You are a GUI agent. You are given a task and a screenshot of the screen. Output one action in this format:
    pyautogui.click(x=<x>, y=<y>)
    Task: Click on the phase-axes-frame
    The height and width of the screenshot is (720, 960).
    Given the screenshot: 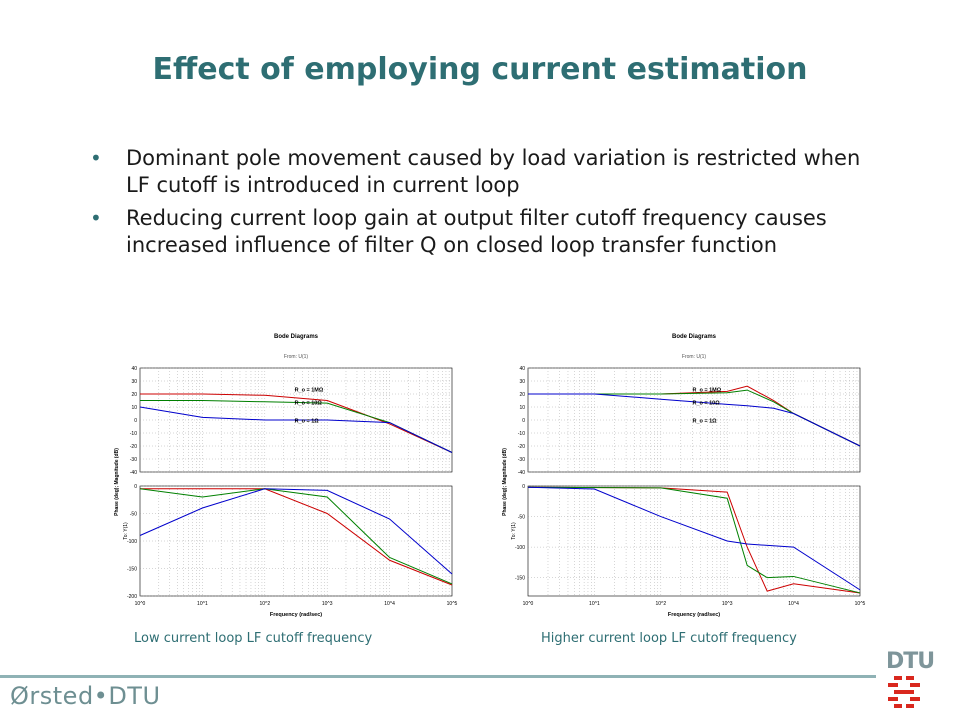 What is the action you would take?
    pyautogui.click(x=694, y=541)
    